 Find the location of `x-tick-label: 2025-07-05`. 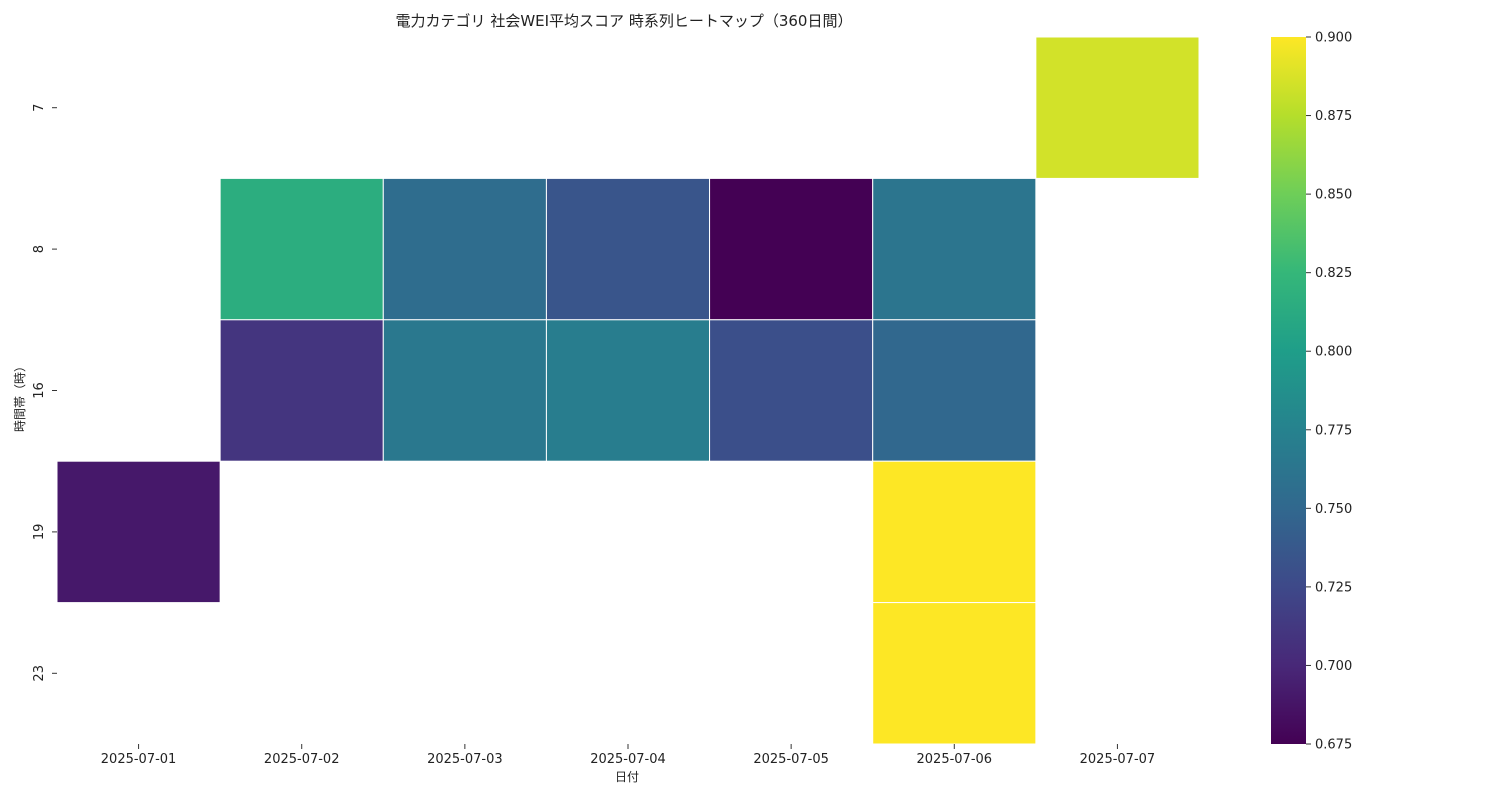

x-tick-label: 2025-07-05 is located at coordinates (791, 759).